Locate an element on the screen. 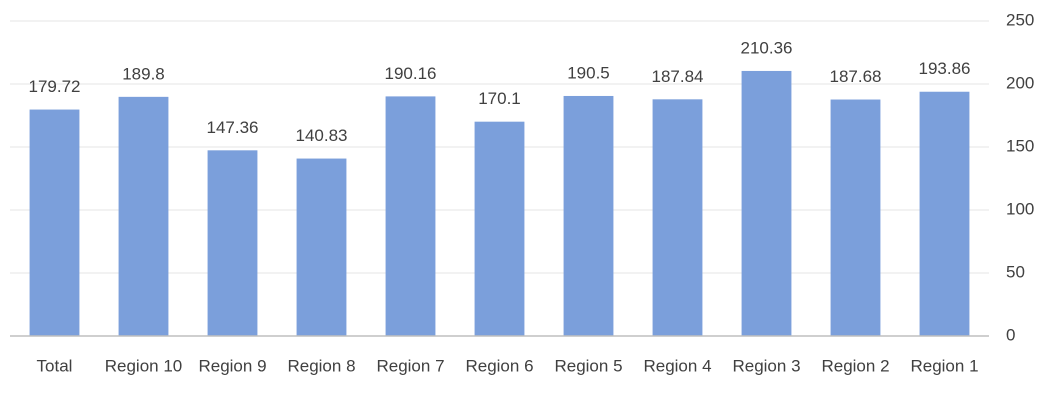 This screenshot has width=1062, height=408. data-label: 193.86 is located at coordinates (945, 68).